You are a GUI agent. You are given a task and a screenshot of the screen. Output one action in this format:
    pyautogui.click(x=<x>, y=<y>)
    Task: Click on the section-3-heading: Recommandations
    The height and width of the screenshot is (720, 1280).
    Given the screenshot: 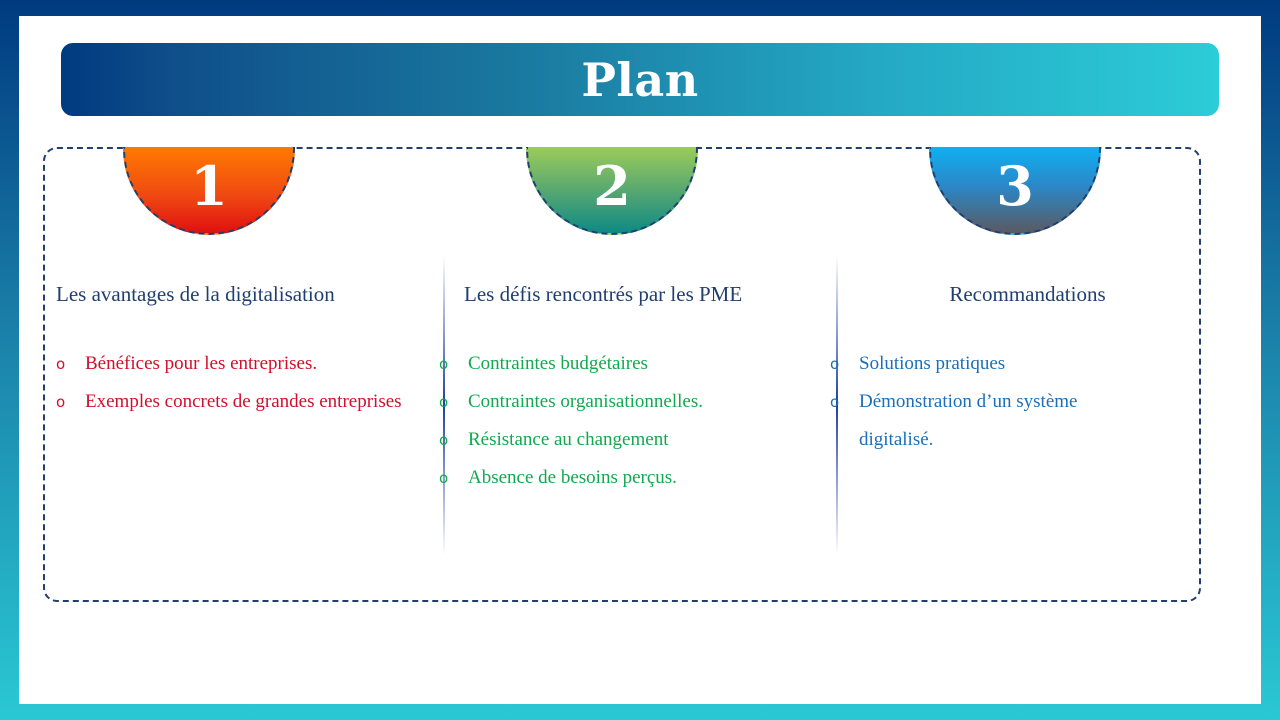 What is the action you would take?
    pyautogui.click(x=1027, y=294)
    